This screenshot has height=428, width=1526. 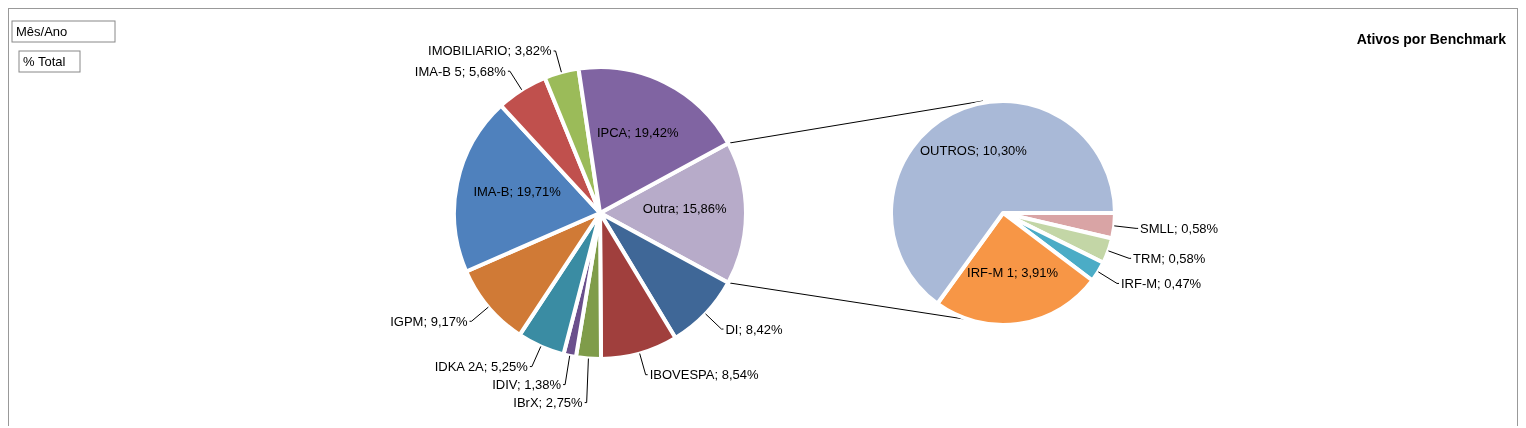 I want to click on slice-label: OUTROS; 10,30%, so click(x=973, y=151).